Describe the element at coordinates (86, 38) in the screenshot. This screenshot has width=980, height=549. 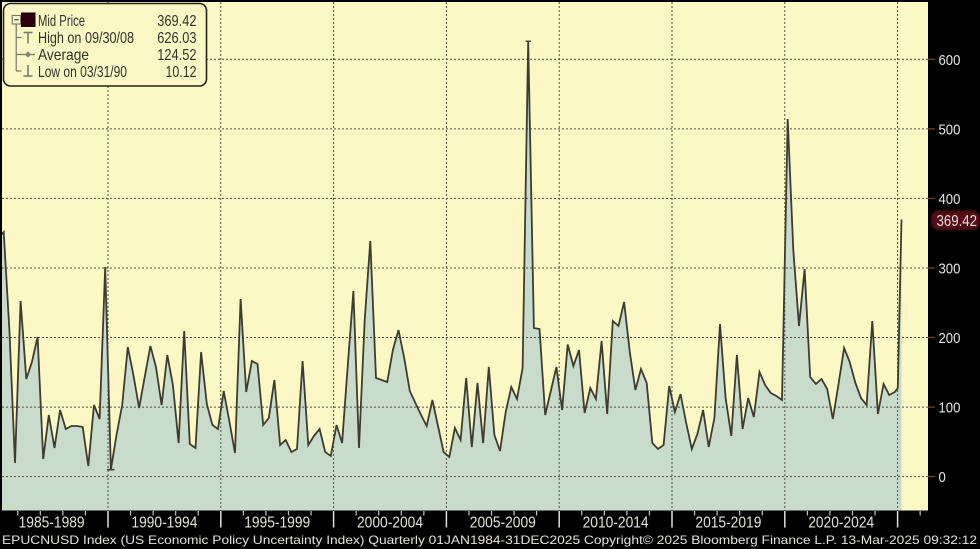
I see `svg-text: High on 09/30/08` at that location.